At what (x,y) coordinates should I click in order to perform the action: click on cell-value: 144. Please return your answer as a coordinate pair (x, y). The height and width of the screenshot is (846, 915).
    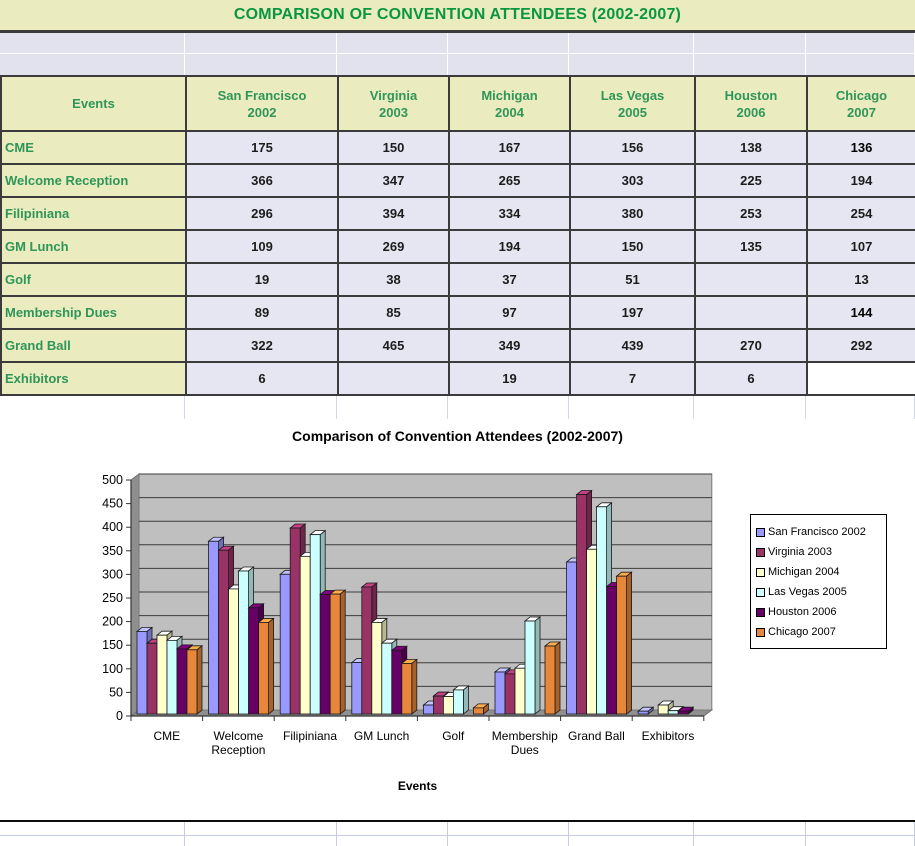
    Looking at the image, I should click on (861, 312).